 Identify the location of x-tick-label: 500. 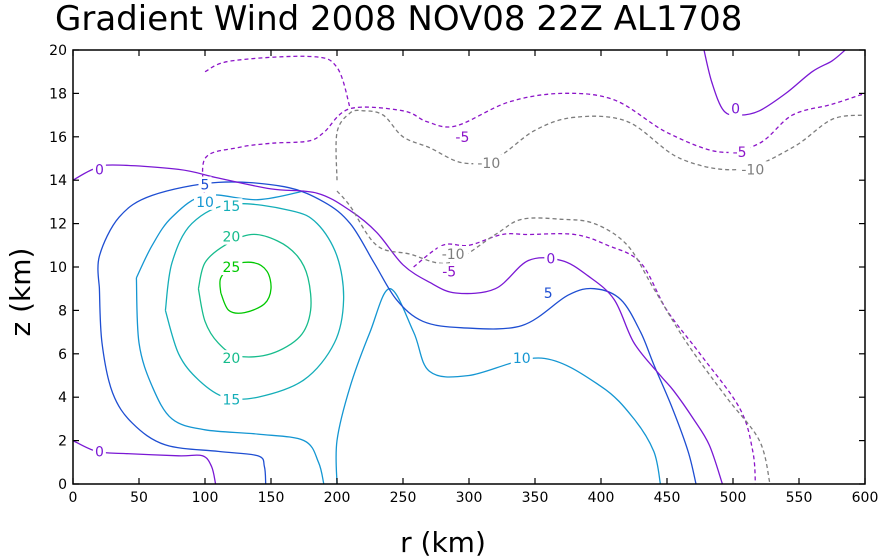
(733, 498).